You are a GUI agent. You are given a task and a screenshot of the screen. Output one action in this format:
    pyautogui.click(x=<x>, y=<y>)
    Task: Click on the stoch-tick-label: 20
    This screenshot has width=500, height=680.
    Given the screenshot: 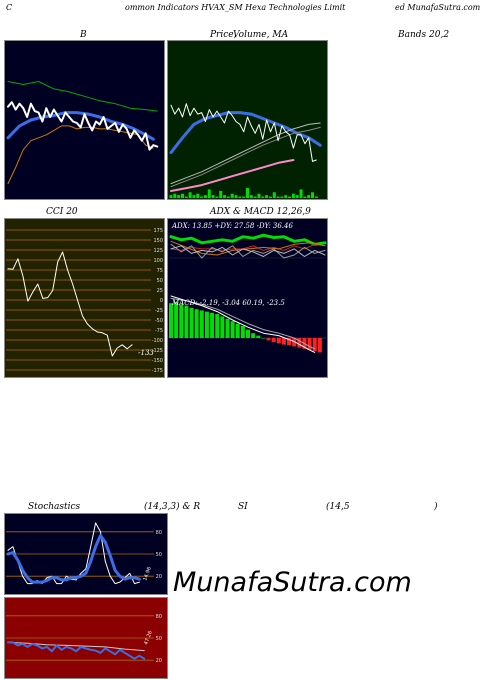 What is the action you would take?
    pyautogui.click(x=159, y=577)
    